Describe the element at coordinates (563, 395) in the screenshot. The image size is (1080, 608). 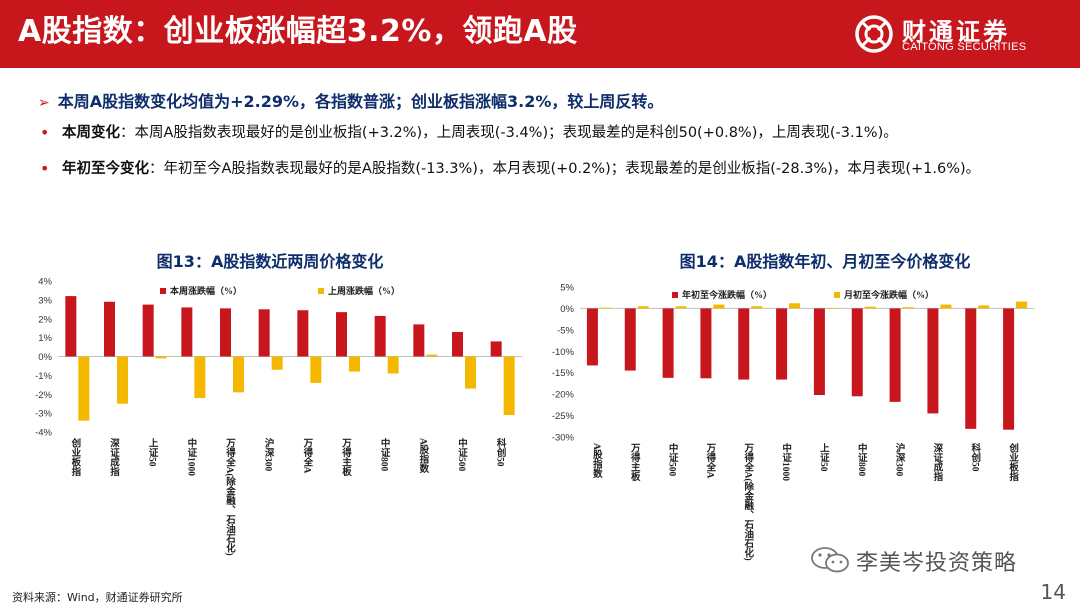
I see `chart14-y-tick: -20%` at that location.